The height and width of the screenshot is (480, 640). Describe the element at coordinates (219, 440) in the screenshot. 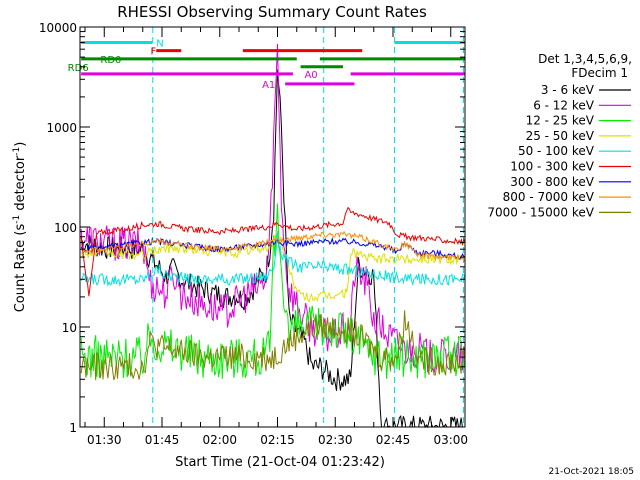

I see `x-tick-label: 02:00` at that location.